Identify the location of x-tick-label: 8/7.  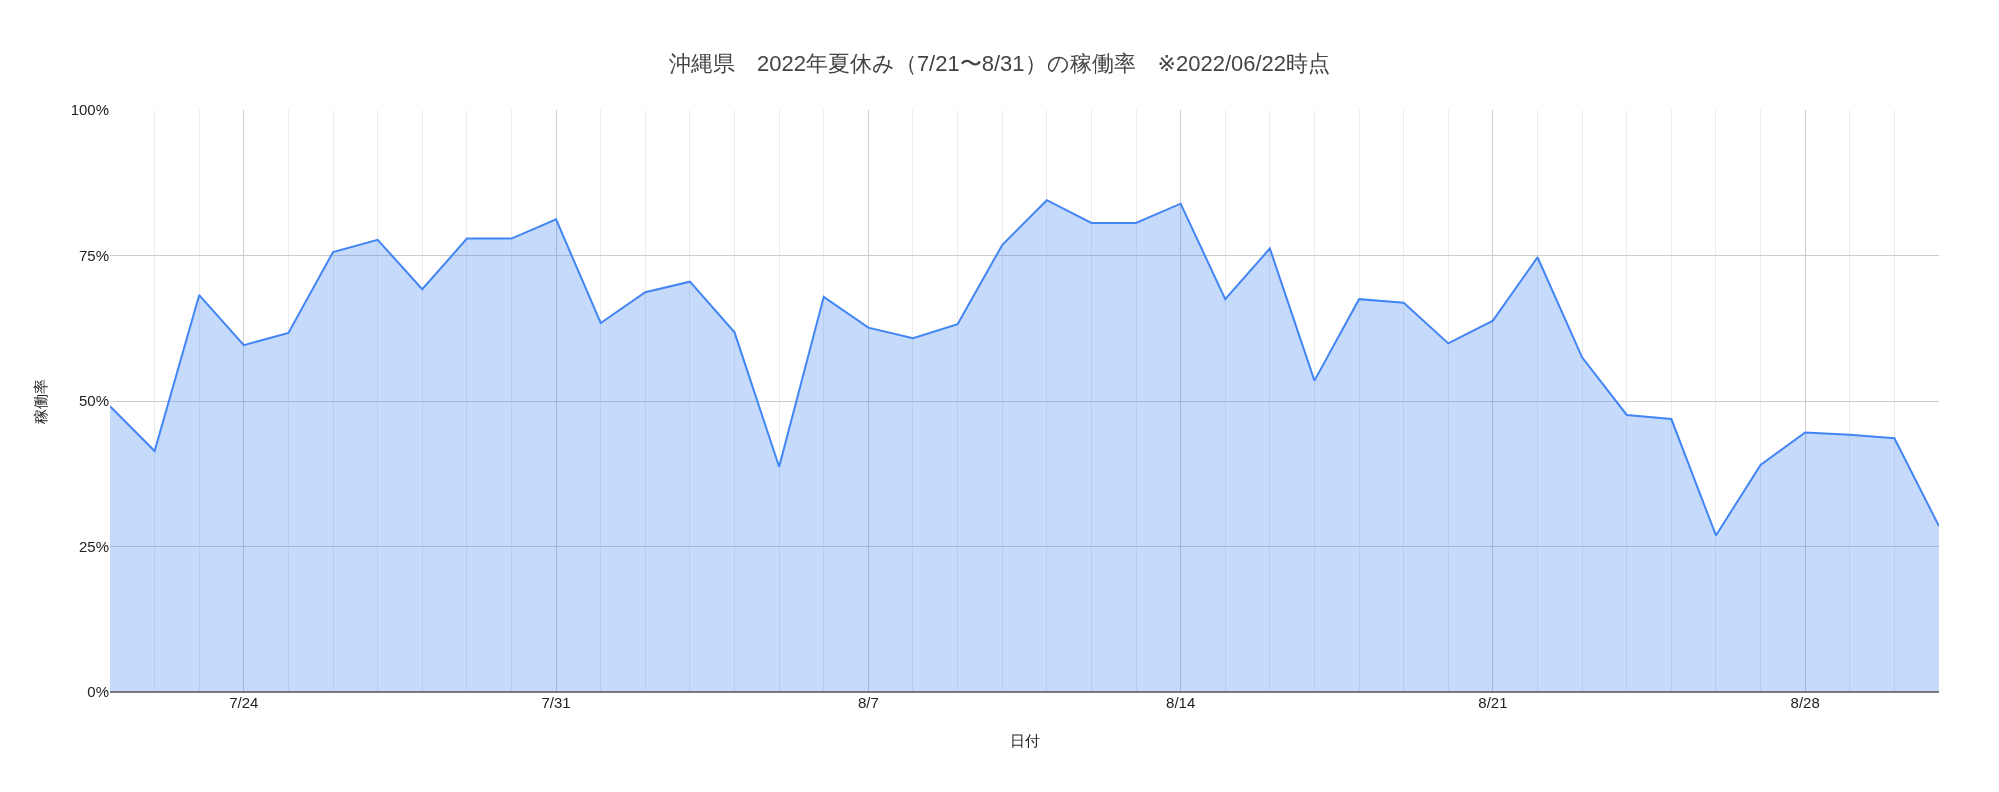
(868, 702).